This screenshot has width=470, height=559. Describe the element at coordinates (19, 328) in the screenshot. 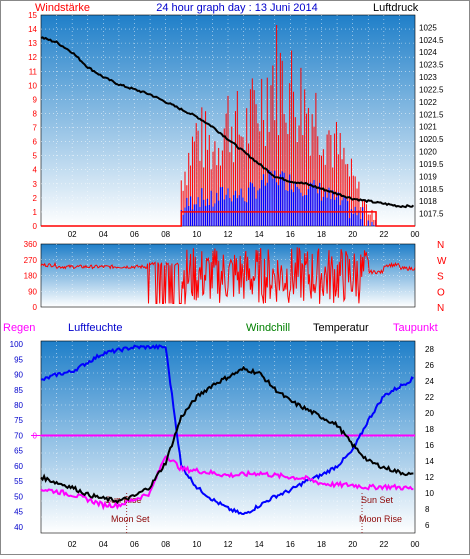

I see `regen-label: Regen` at that location.